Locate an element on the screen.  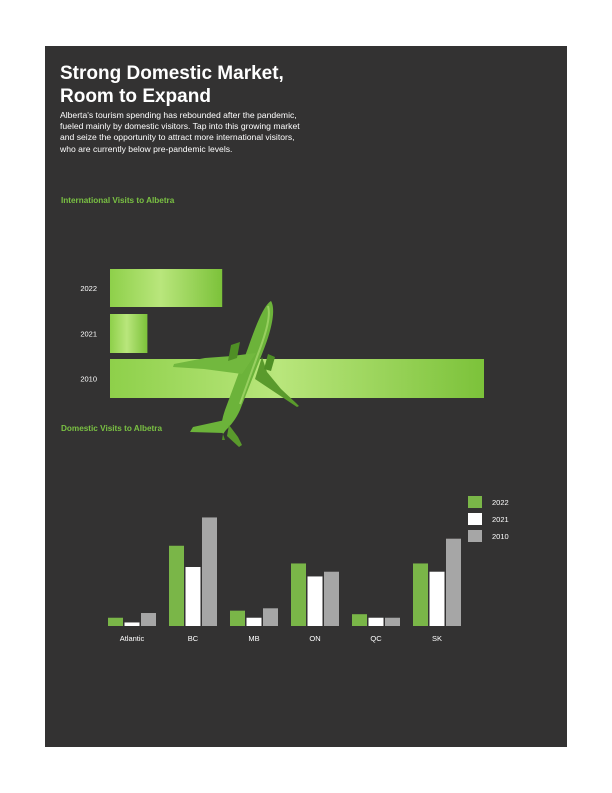
bar-qc-2021 is located at coordinates (376, 621).